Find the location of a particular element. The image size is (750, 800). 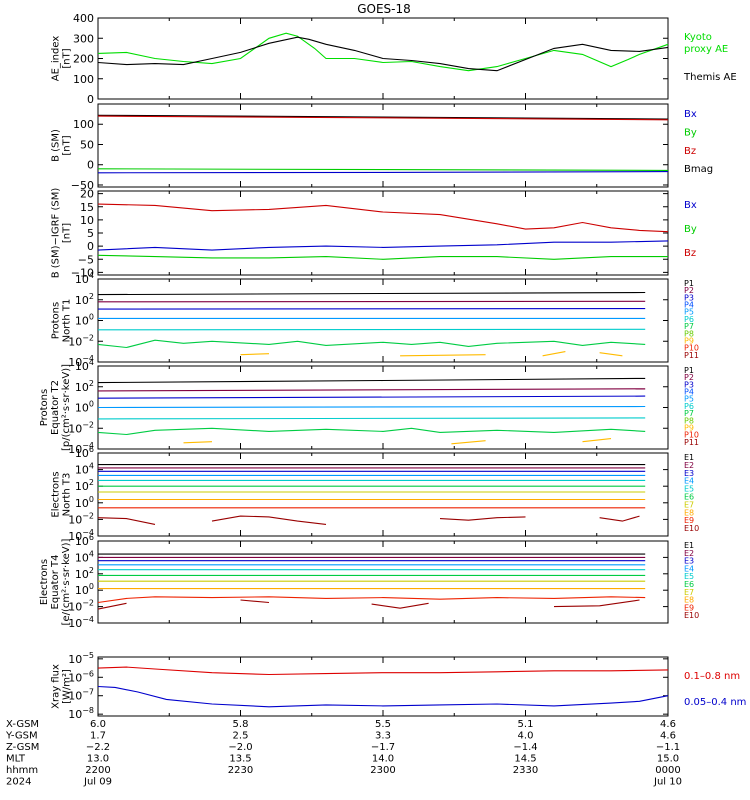

footer-cell: 2200 is located at coordinates (97, 770).